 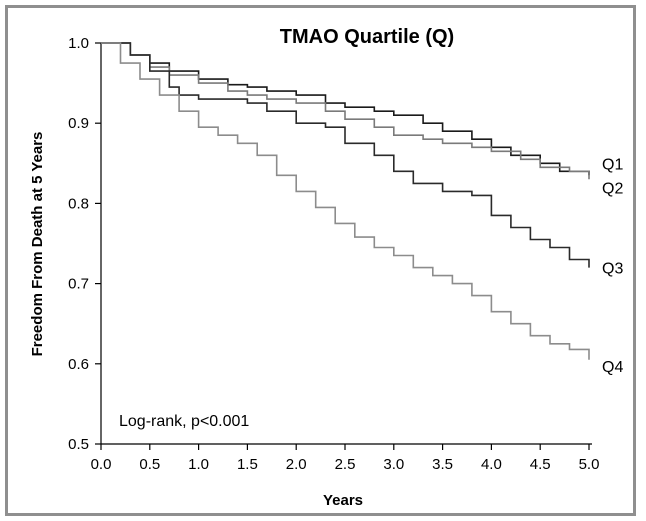 I want to click on y-tick-label: 1.0, so click(x=78, y=43).